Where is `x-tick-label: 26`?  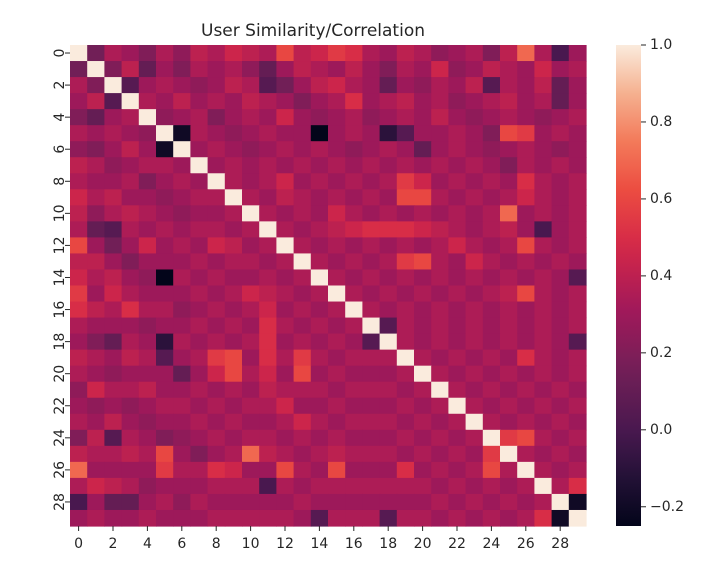
x-tick-label: 26 is located at coordinates (526, 544).